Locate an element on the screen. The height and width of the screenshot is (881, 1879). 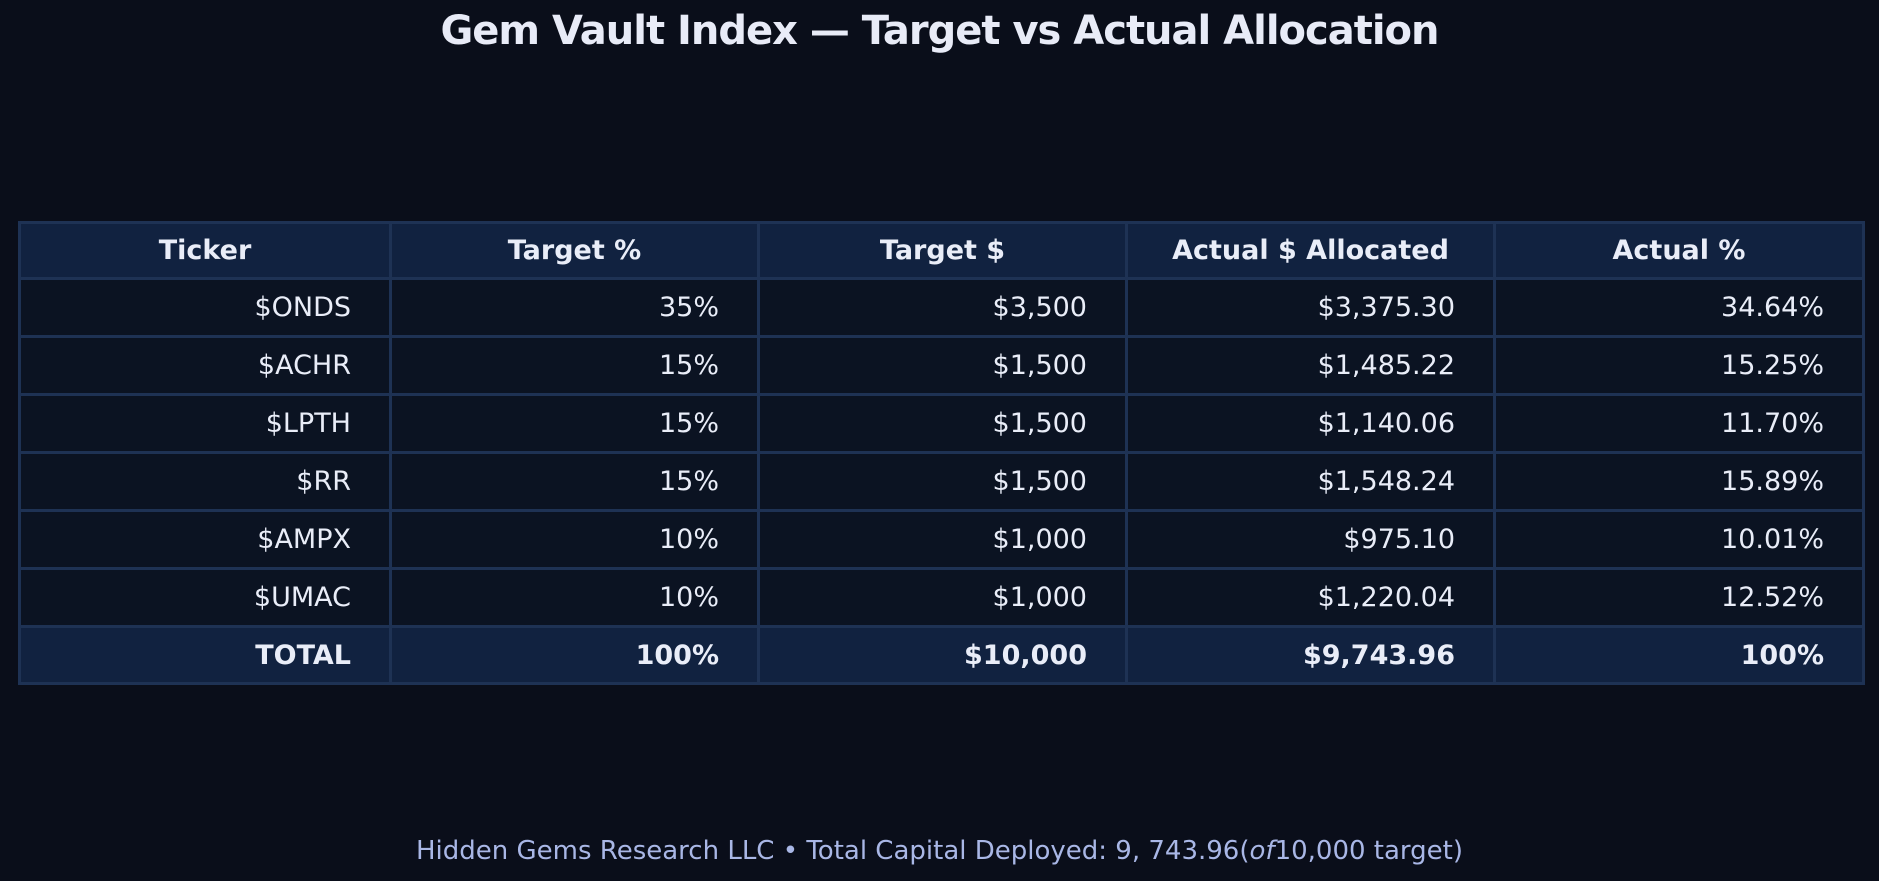
cell-actual-usd: $1,548.24 is located at coordinates (1310, 481).